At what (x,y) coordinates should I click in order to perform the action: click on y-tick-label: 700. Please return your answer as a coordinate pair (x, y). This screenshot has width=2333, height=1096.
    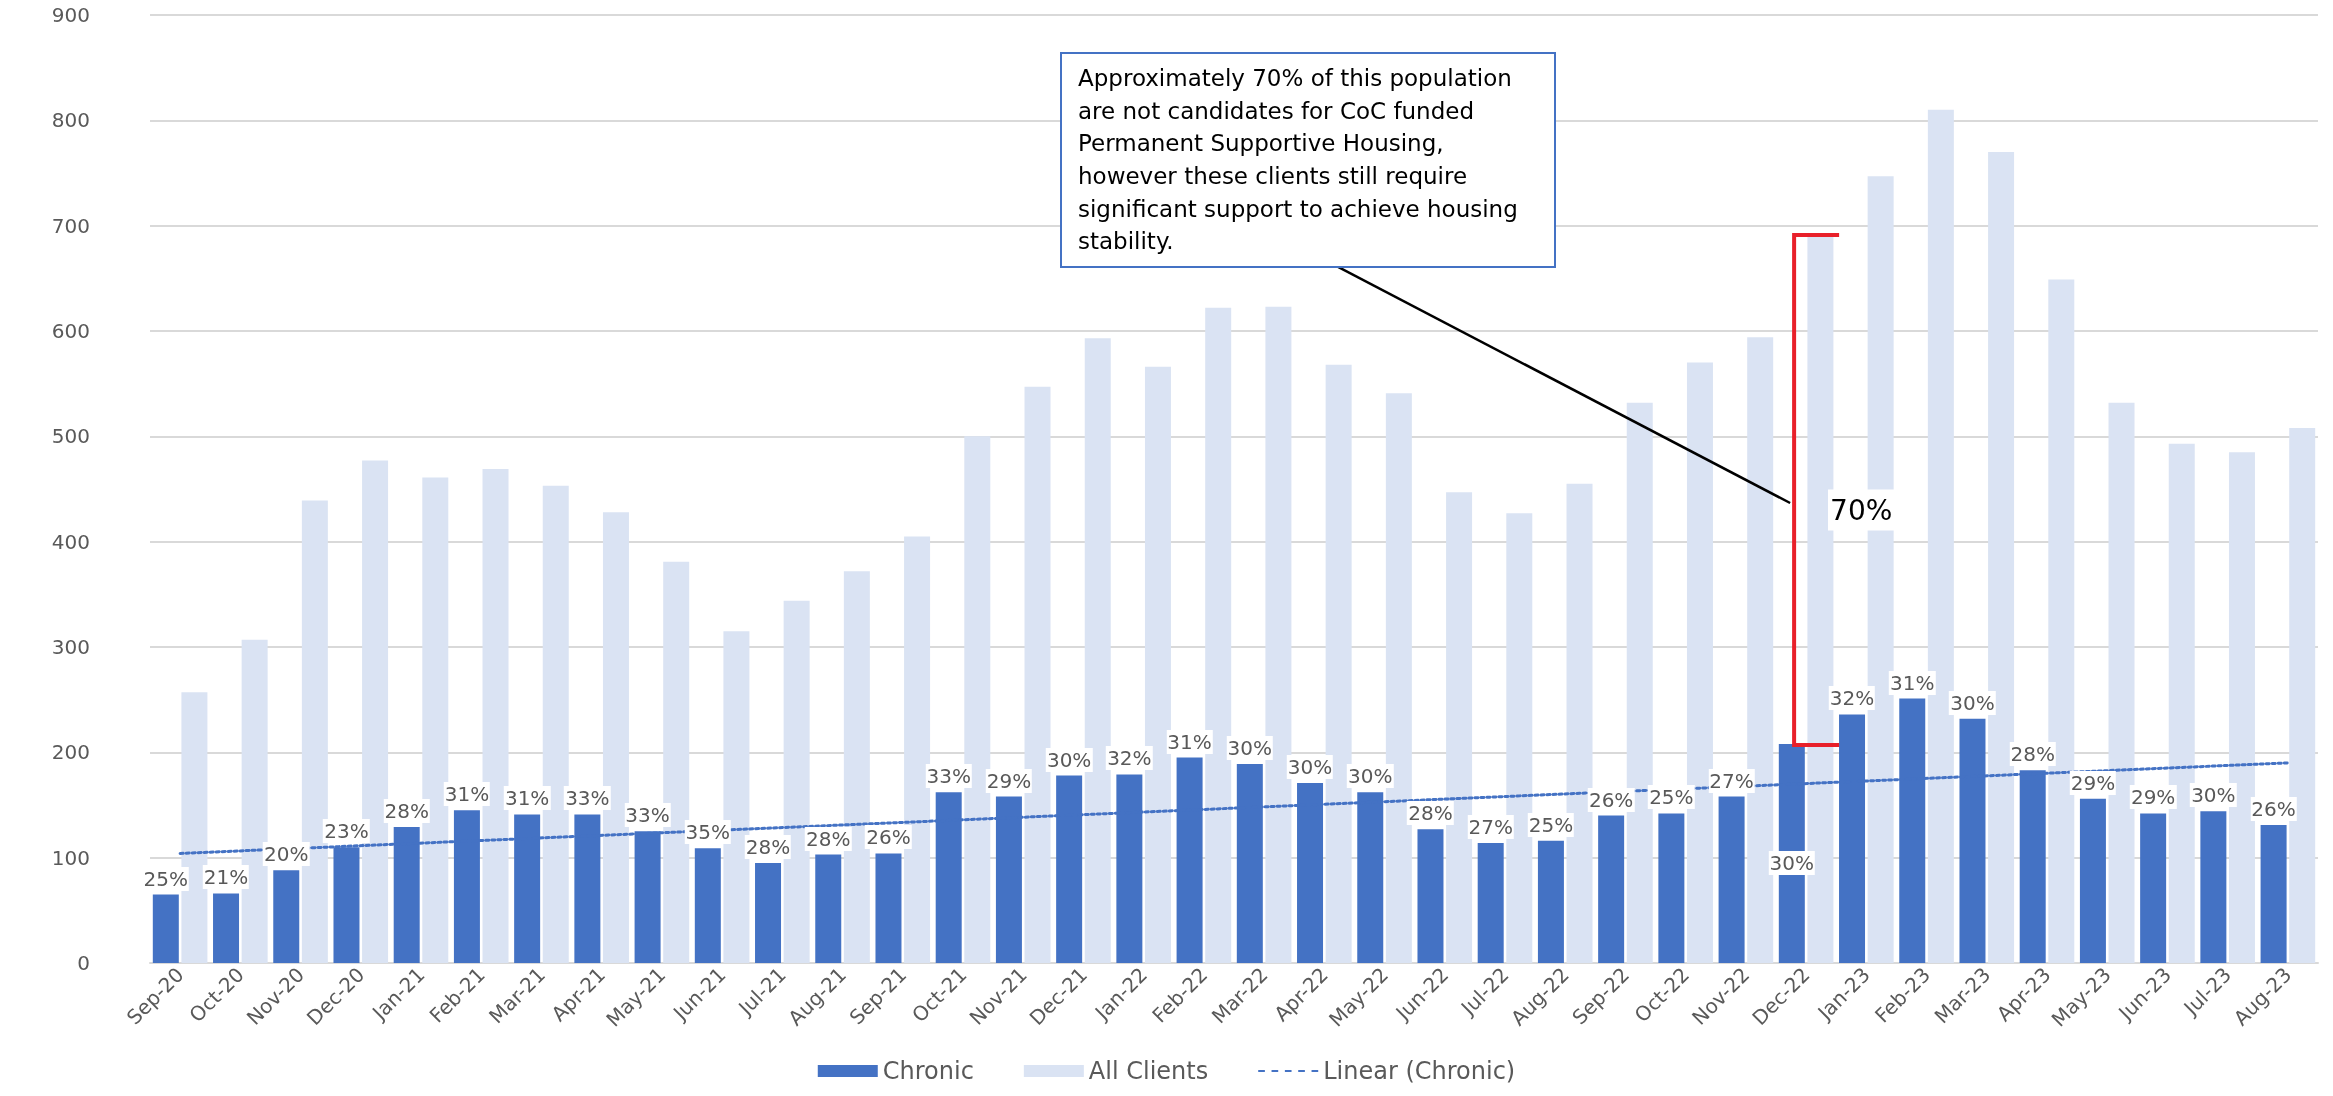
    Looking at the image, I should click on (70, 225).